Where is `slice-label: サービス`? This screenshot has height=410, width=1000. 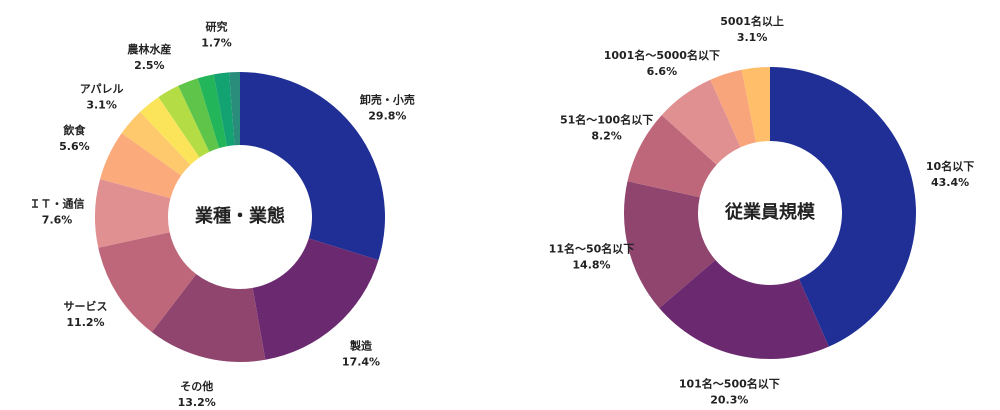
slice-label: サービス is located at coordinates (85, 306).